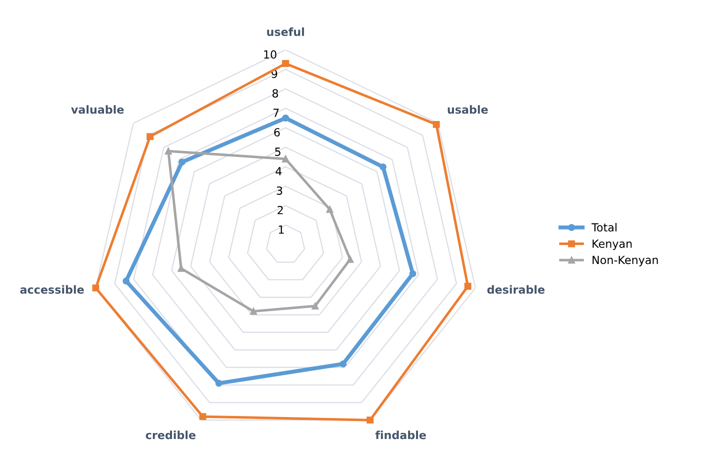 The image size is (723, 475). What do you see at coordinates (400, 435) in the screenshot?
I see `spoke-label: findable` at bounding box center [400, 435].